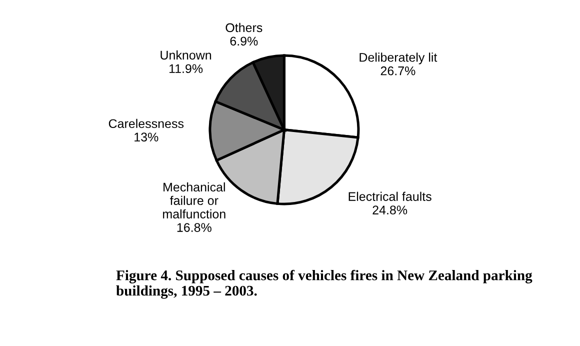  What do you see at coordinates (194, 200) in the screenshot?
I see `slice-label: Mechanical failure or malfunction` at bounding box center [194, 200].